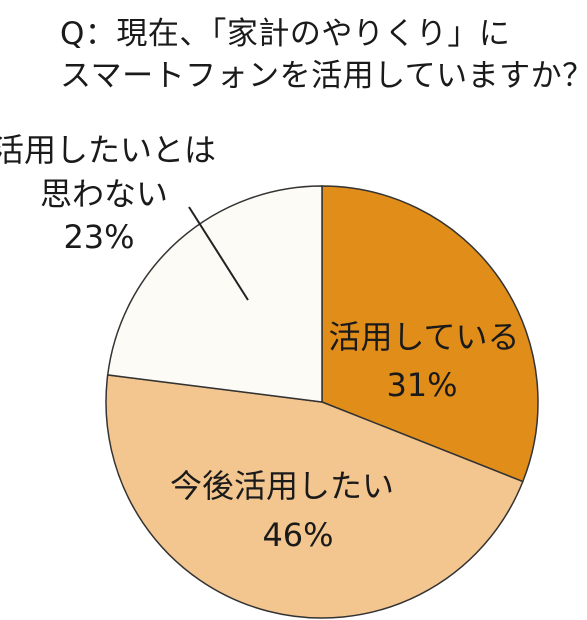 This screenshot has height=620, width=587. Describe the element at coordinates (285, 34) in the screenshot. I see `chart-title-line-1: Q：現在、「家計のやりくり」に` at that location.